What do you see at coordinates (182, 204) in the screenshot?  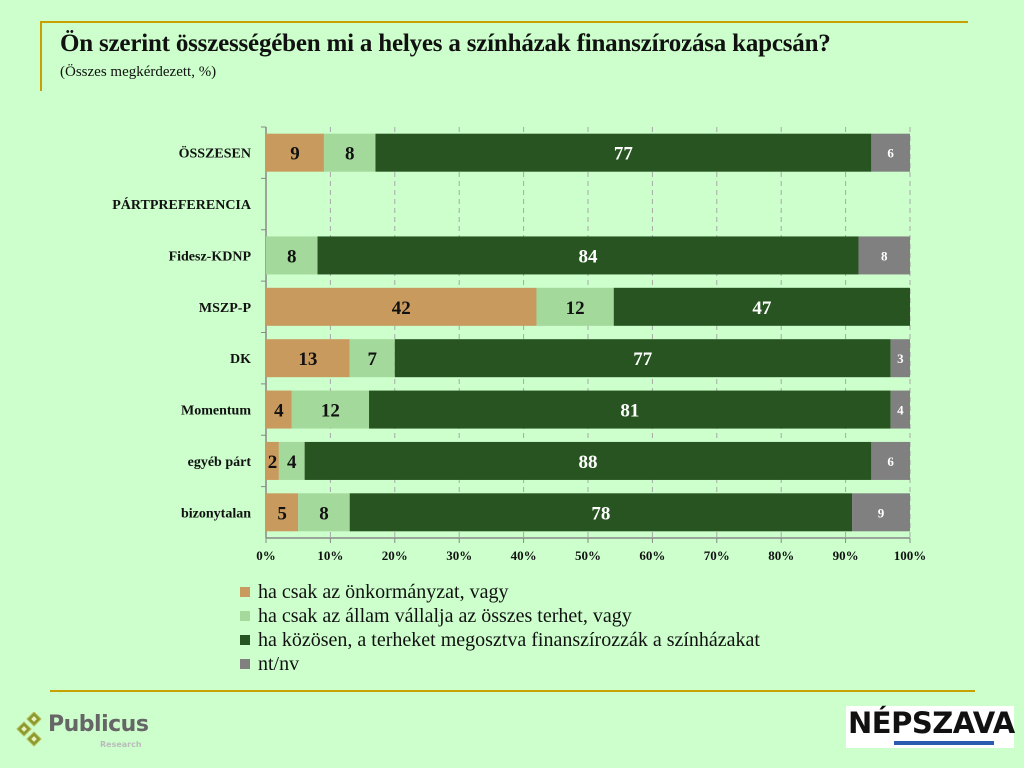 I see `category-label: PÁRTPREFERENCIA` at bounding box center [182, 204].